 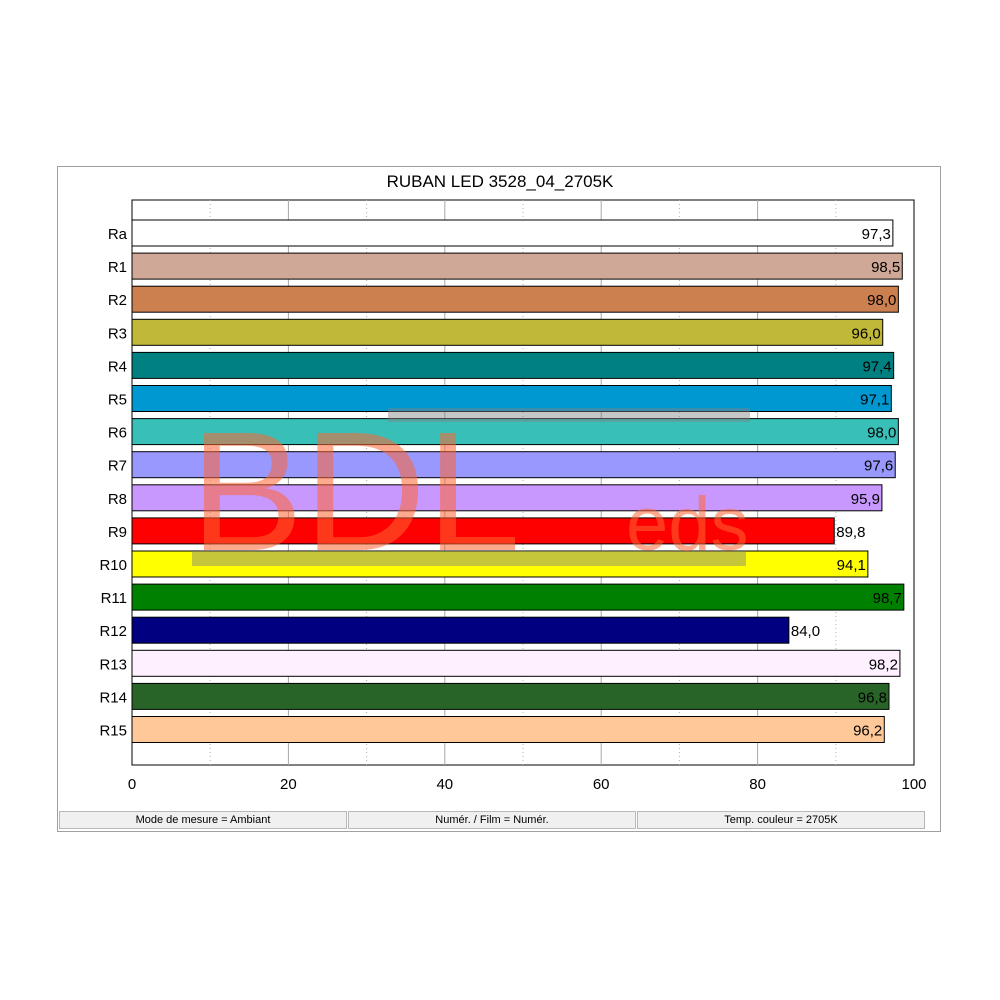 I want to click on bar-r2, so click(x=515, y=299).